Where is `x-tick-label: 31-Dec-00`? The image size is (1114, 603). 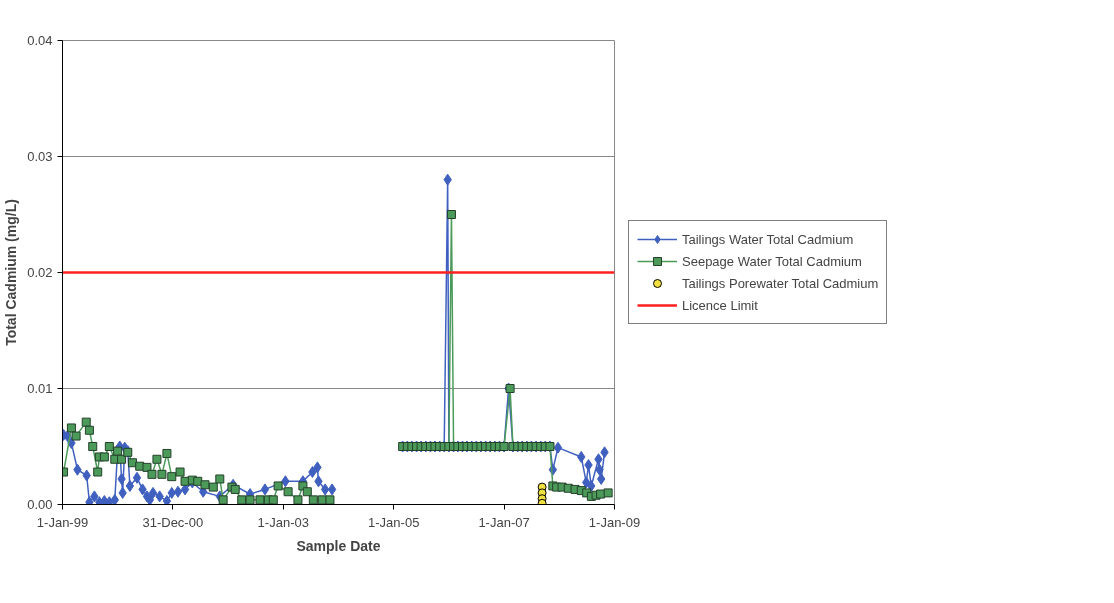
x-tick-label: 31-Dec-00 is located at coordinates (173, 522).